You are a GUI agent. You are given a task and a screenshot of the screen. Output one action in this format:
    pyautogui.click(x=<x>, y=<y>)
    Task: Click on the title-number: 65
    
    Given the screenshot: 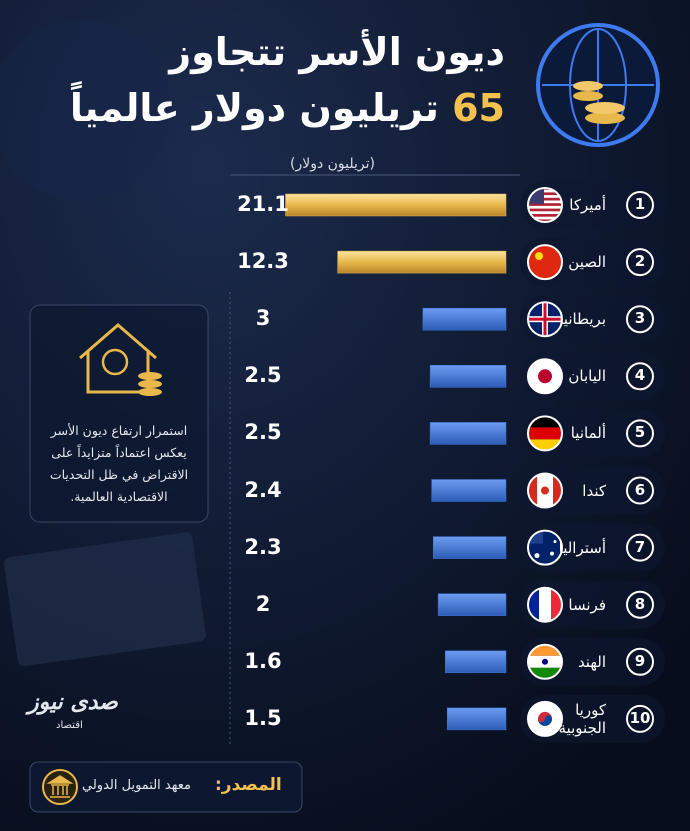 What is the action you would take?
    pyautogui.click(x=478, y=108)
    